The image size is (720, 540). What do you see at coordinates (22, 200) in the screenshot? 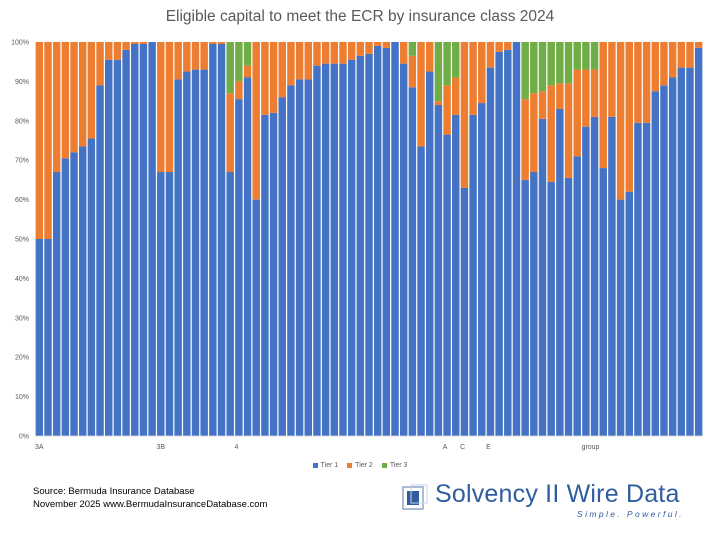
I see `y-tick-label: 60%` at bounding box center [22, 200].